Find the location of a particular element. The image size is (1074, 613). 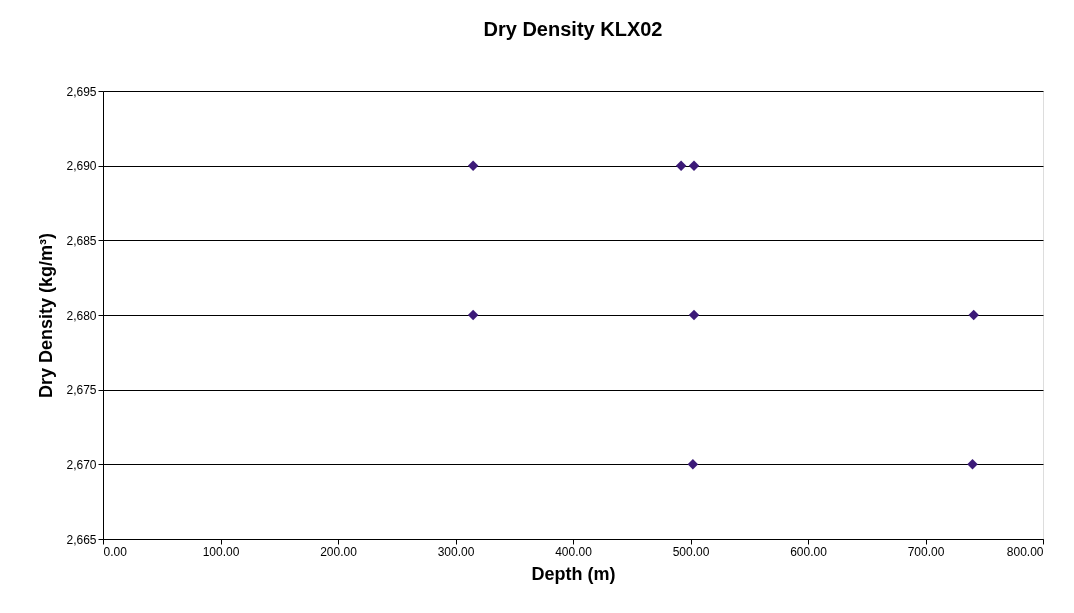

y-axis-title: Dry Density (kg/m³) is located at coordinates (46, 315).